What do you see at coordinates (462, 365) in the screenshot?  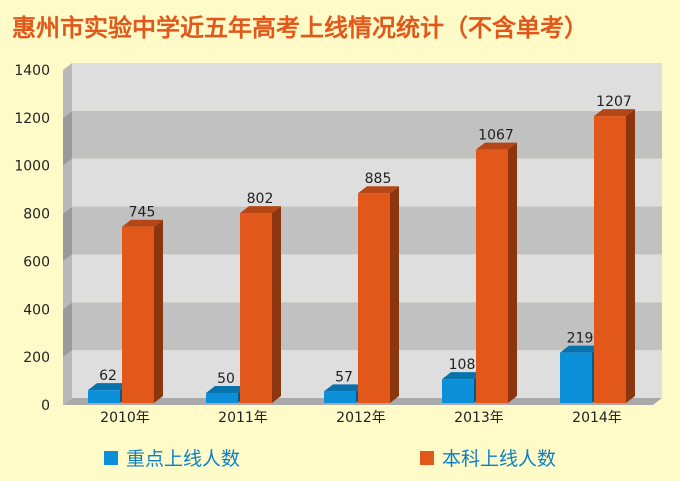 I see `data-label: 108` at bounding box center [462, 365].